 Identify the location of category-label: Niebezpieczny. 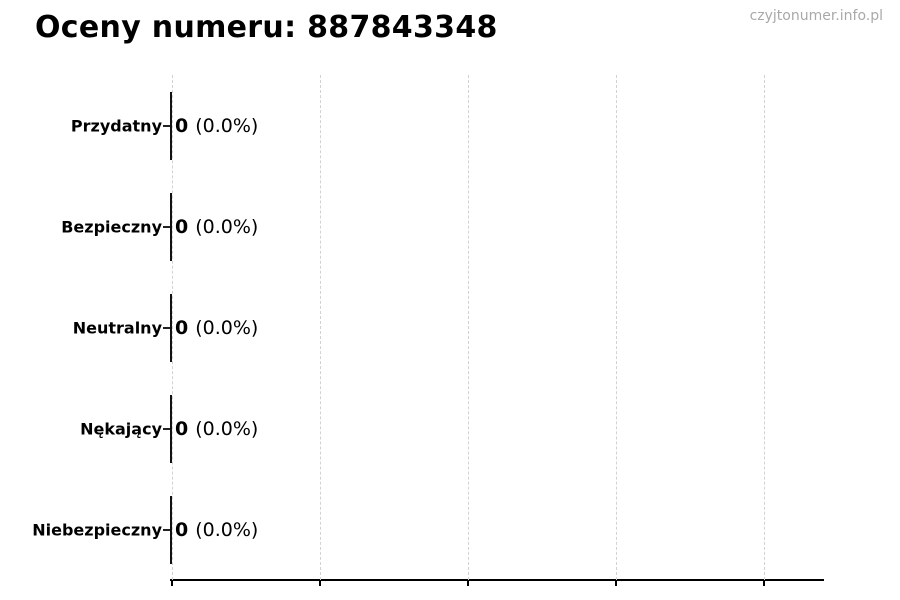
(97, 530).